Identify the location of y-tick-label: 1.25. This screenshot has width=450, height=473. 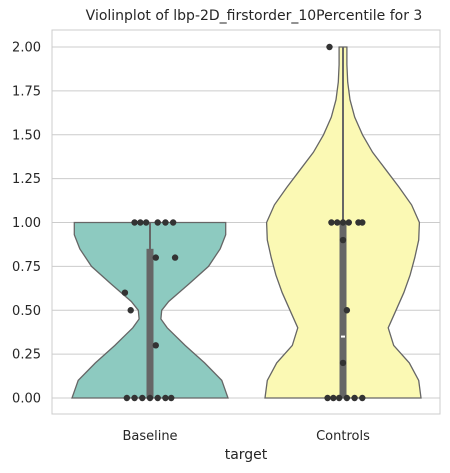
(26, 179).